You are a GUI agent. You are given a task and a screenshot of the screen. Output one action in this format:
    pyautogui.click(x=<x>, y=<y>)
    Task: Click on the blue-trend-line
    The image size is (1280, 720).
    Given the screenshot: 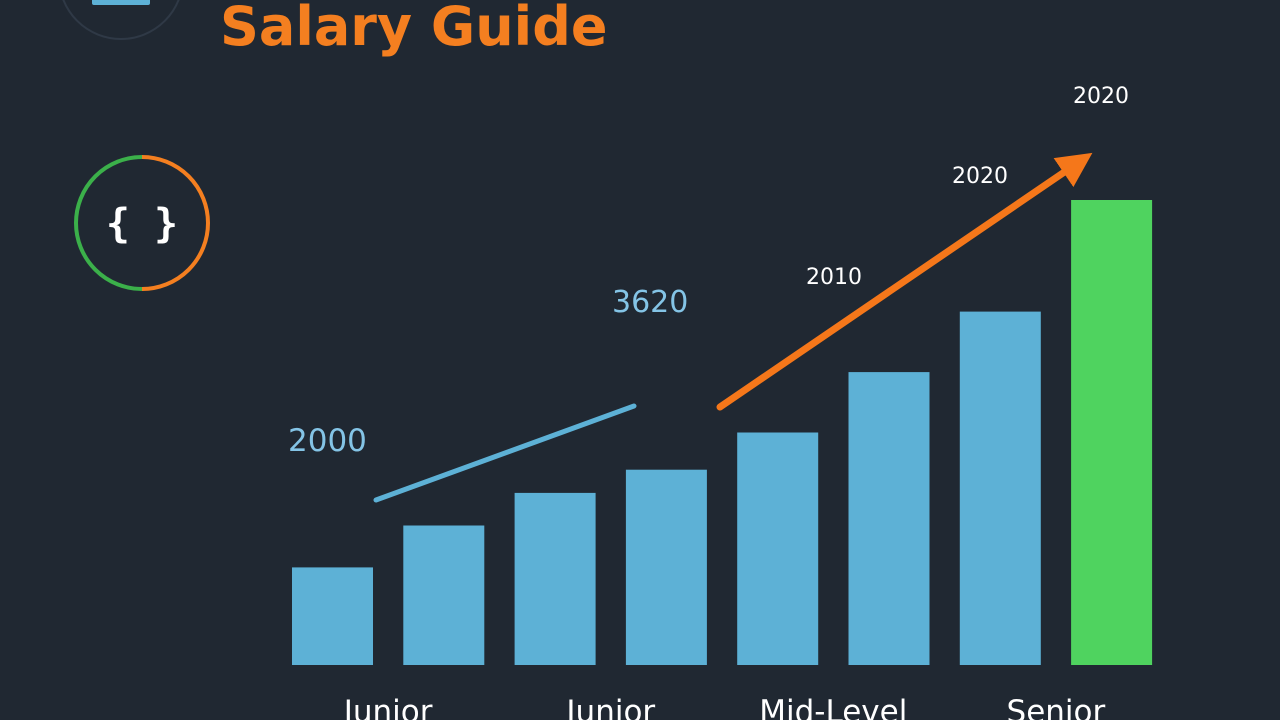 What is the action you would take?
    pyautogui.click(x=505, y=453)
    